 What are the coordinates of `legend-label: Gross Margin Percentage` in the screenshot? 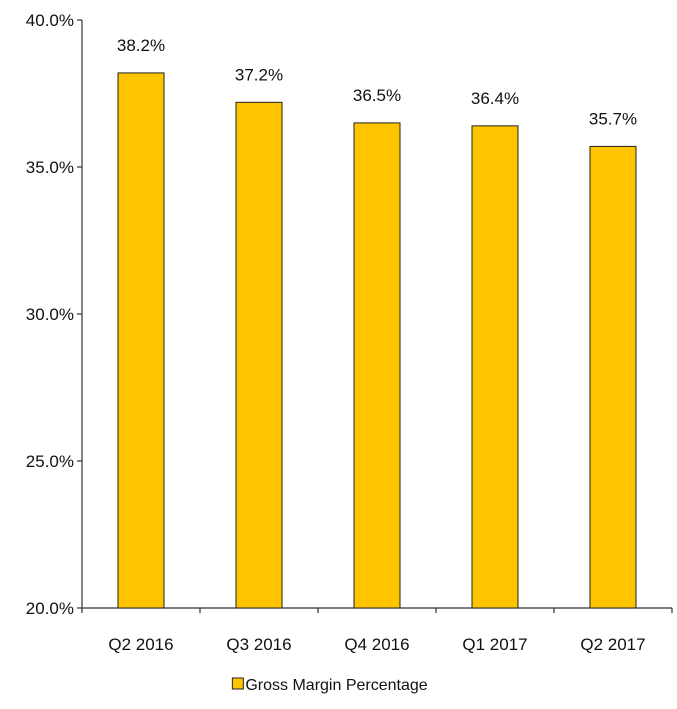 It's located at (336, 685).